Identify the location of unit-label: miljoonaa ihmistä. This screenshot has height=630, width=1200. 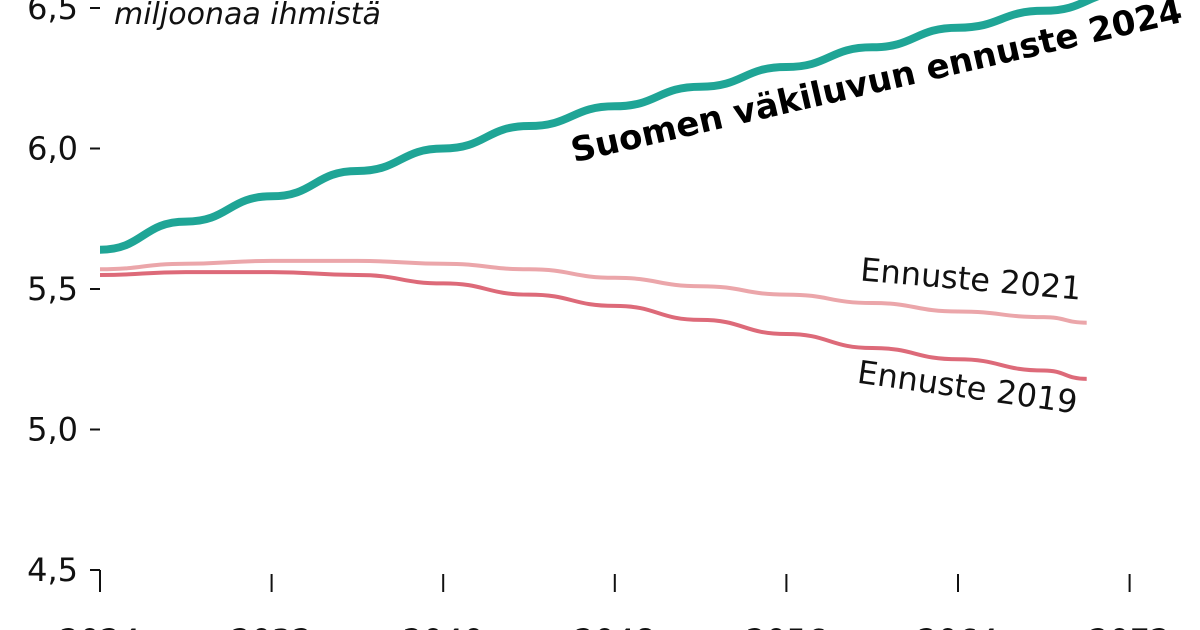
(247, 16).